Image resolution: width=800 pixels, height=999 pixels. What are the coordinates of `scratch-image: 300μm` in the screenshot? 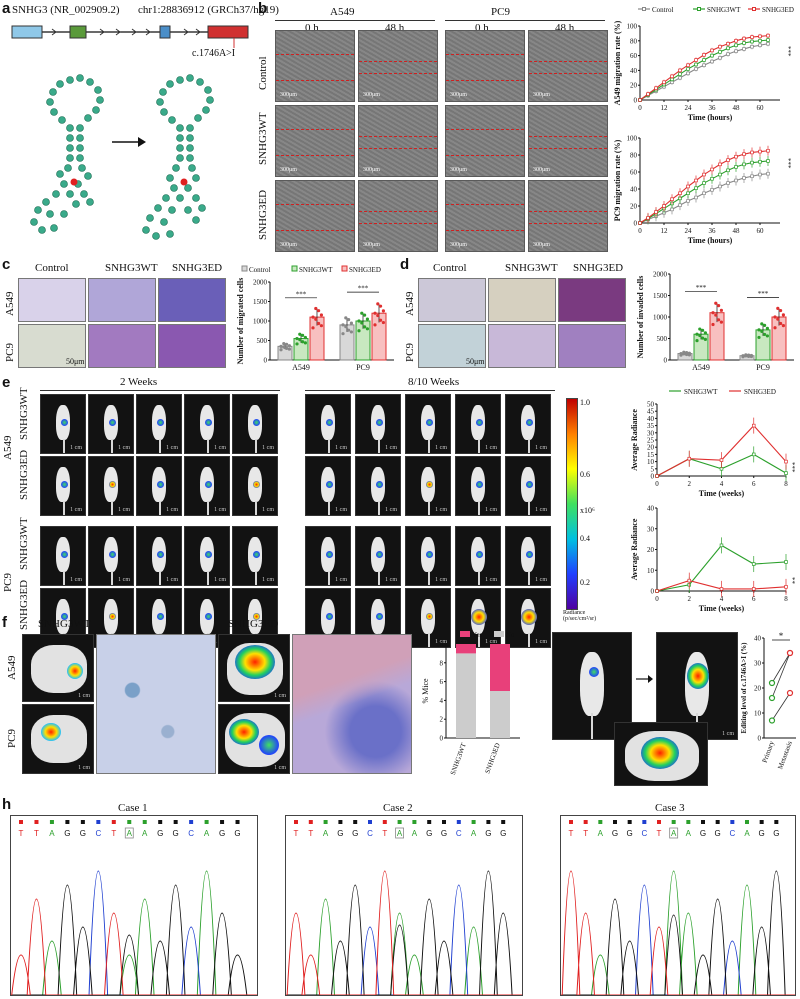 It's located at (398, 141).